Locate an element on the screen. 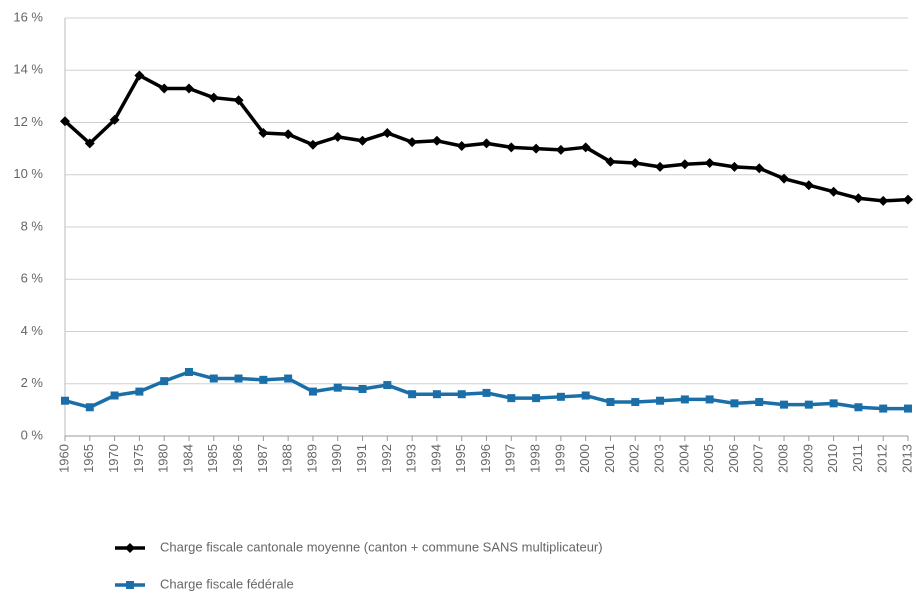 Image resolution: width=916 pixels, height=593 pixels. x-tick-label: 1970 is located at coordinates (113, 458).